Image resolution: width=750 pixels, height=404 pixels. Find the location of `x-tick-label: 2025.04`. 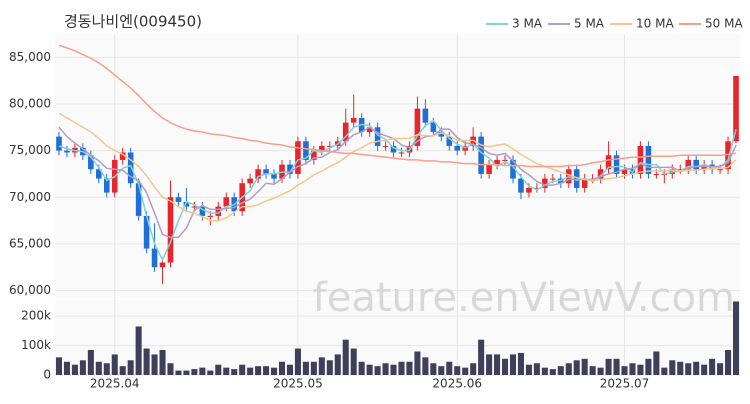

x-tick-label: 2025.04 is located at coordinates (115, 384).